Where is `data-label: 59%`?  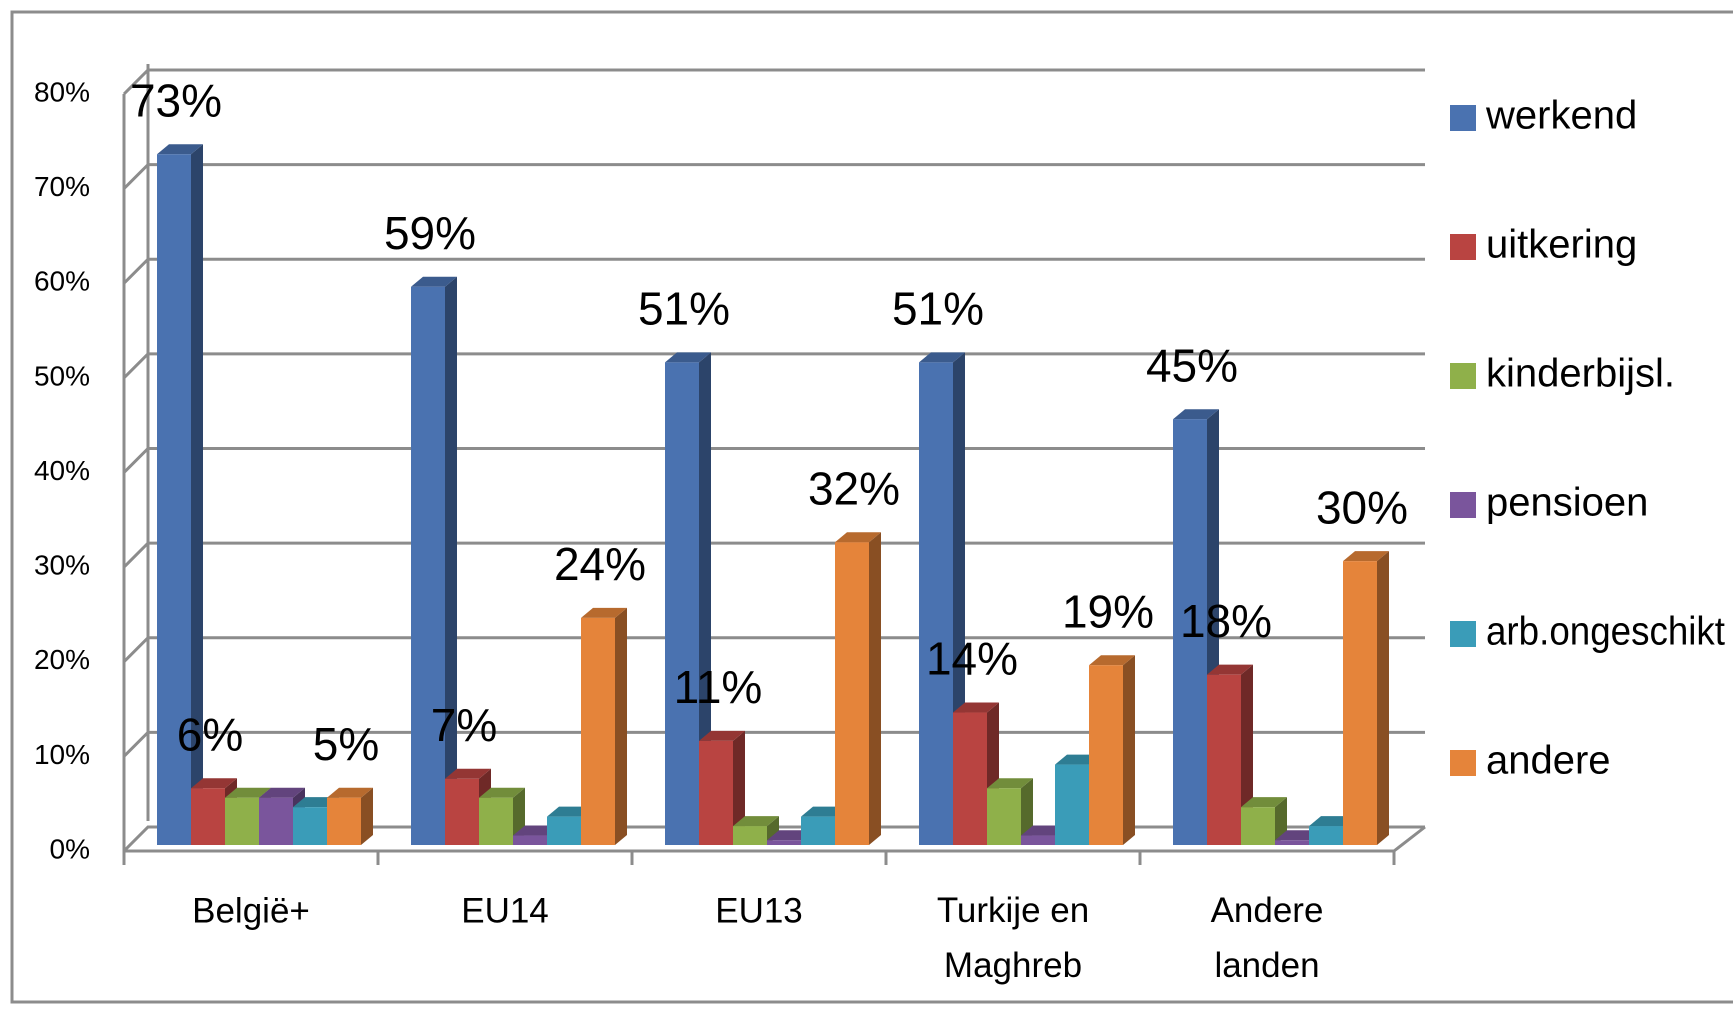 data-label: 59% is located at coordinates (430, 233).